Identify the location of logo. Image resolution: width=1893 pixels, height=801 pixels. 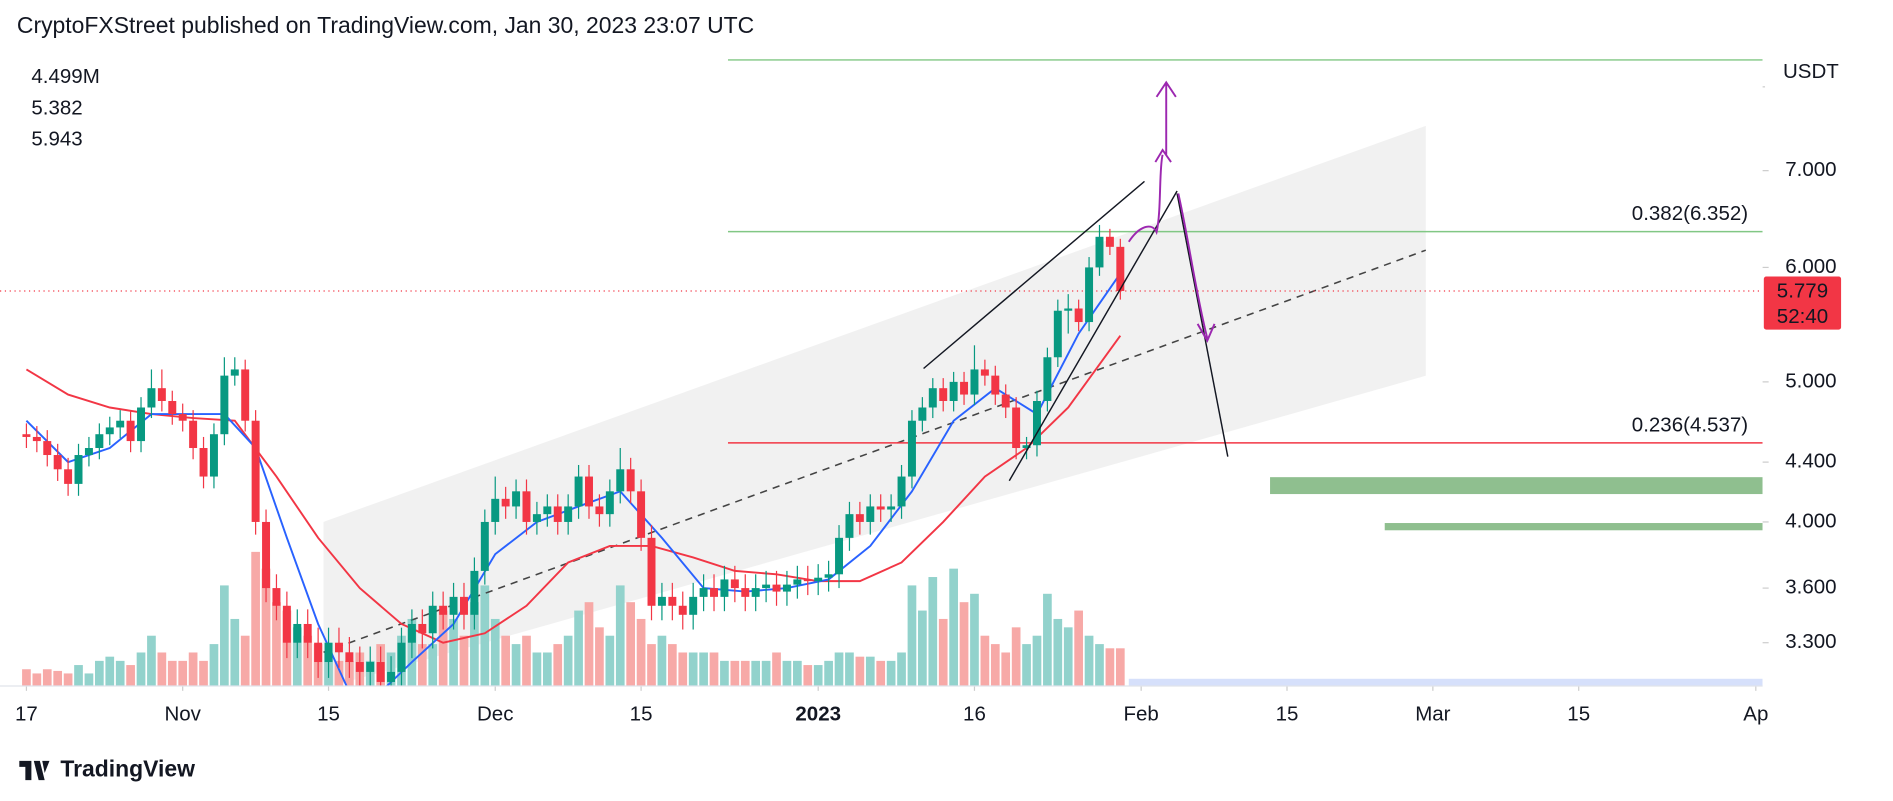
(34, 770).